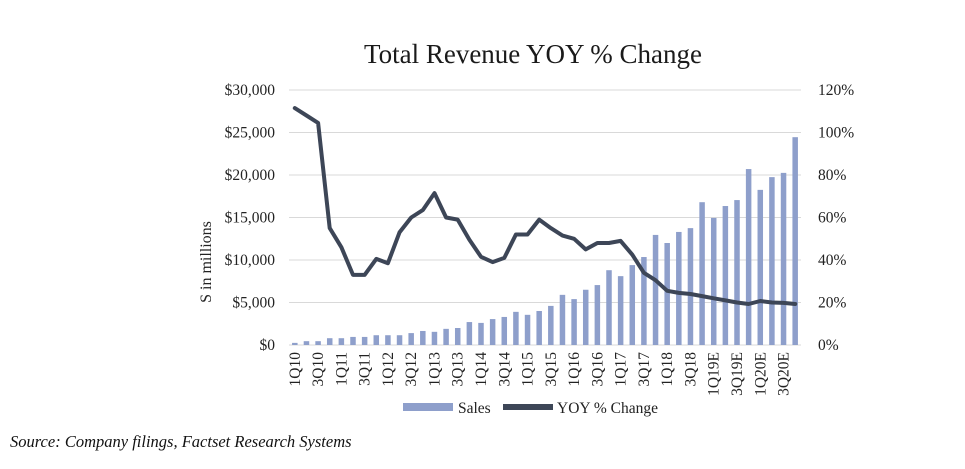 The image size is (965, 469). What do you see at coordinates (760, 374) in the screenshot?
I see `x-tick-label: 1Q20E` at bounding box center [760, 374].